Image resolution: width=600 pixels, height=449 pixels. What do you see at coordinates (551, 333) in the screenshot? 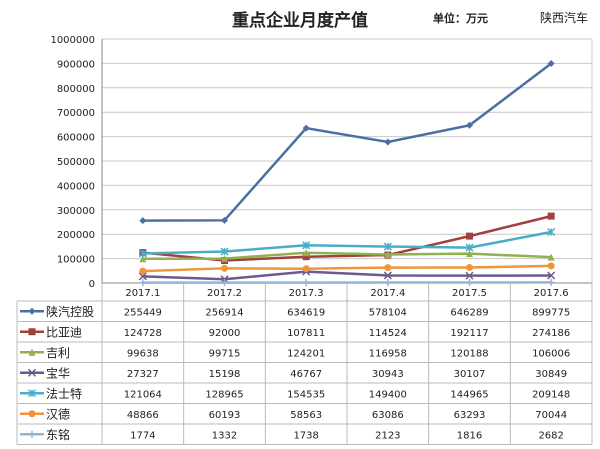
I see `table-cell: 274186` at bounding box center [551, 333].